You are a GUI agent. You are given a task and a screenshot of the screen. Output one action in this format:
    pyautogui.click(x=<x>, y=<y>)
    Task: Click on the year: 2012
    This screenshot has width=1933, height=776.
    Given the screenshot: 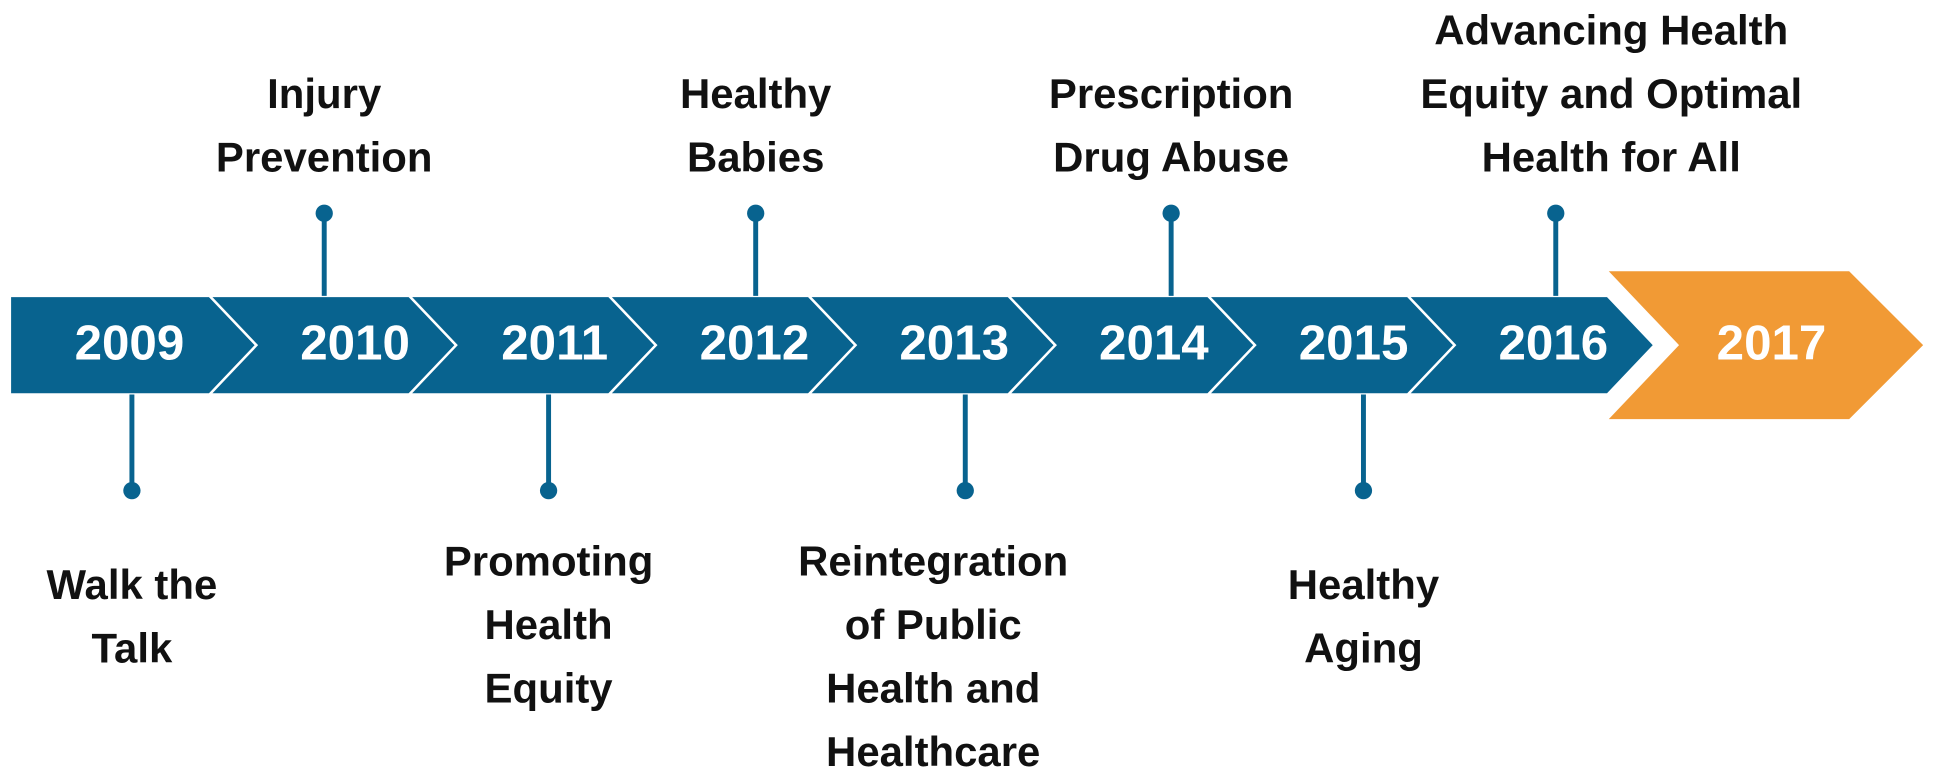 What is the action you would take?
    pyautogui.click(x=755, y=342)
    